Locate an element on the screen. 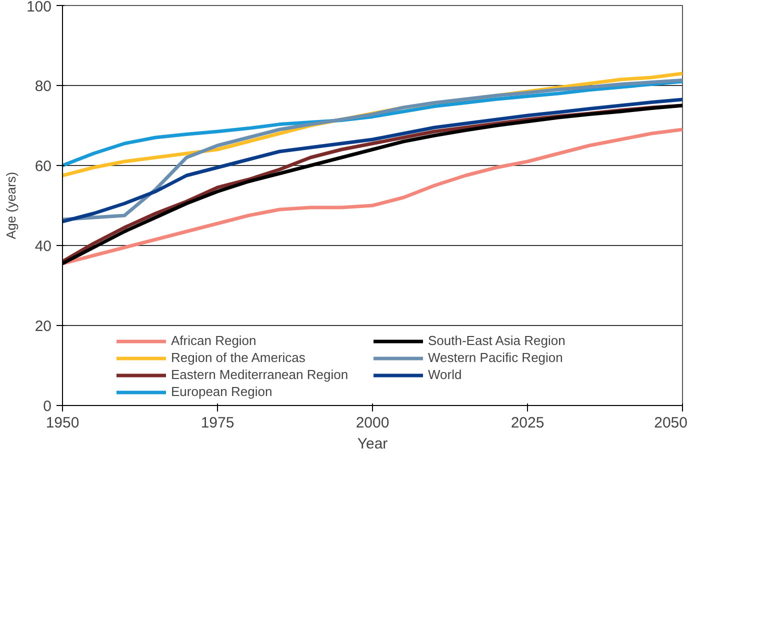 The height and width of the screenshot is (632, 757). y-tick-label: 80 is located at coordinates (43, 86).